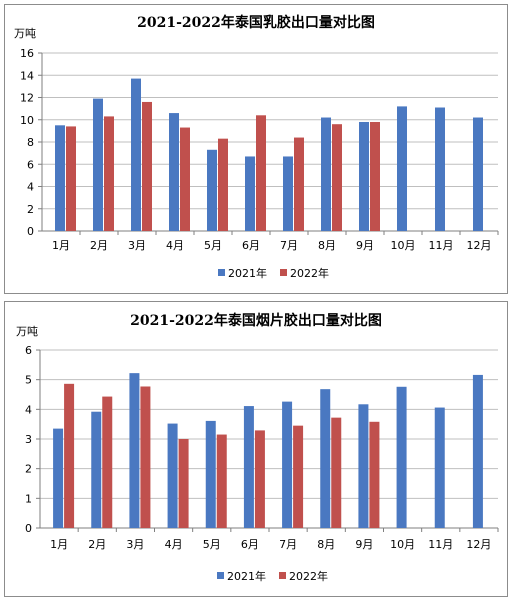 The image size is (513, 602). What do you see at coordinates (28, 380) in the screenshot?
I see `y-tick-label: 5` at bounding box center [28, 380].